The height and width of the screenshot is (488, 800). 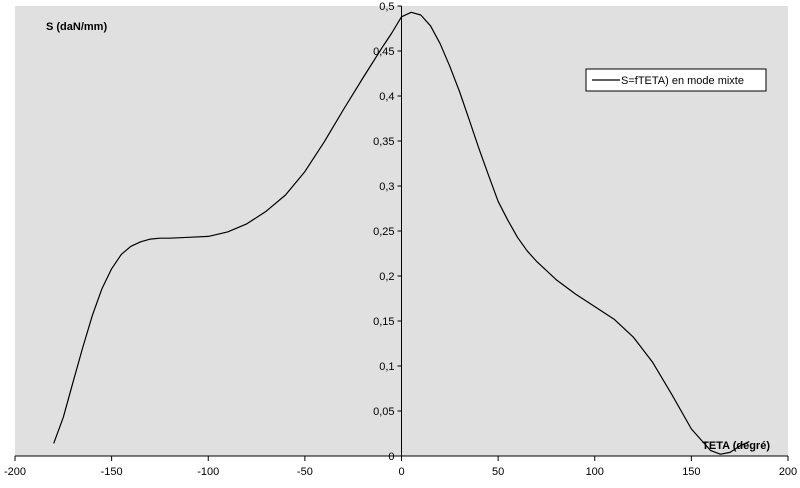 What do you see at coordinates (208, 472) in the screenshot?
I see `x-tick-label: -100` at bounding box center [208, 472].